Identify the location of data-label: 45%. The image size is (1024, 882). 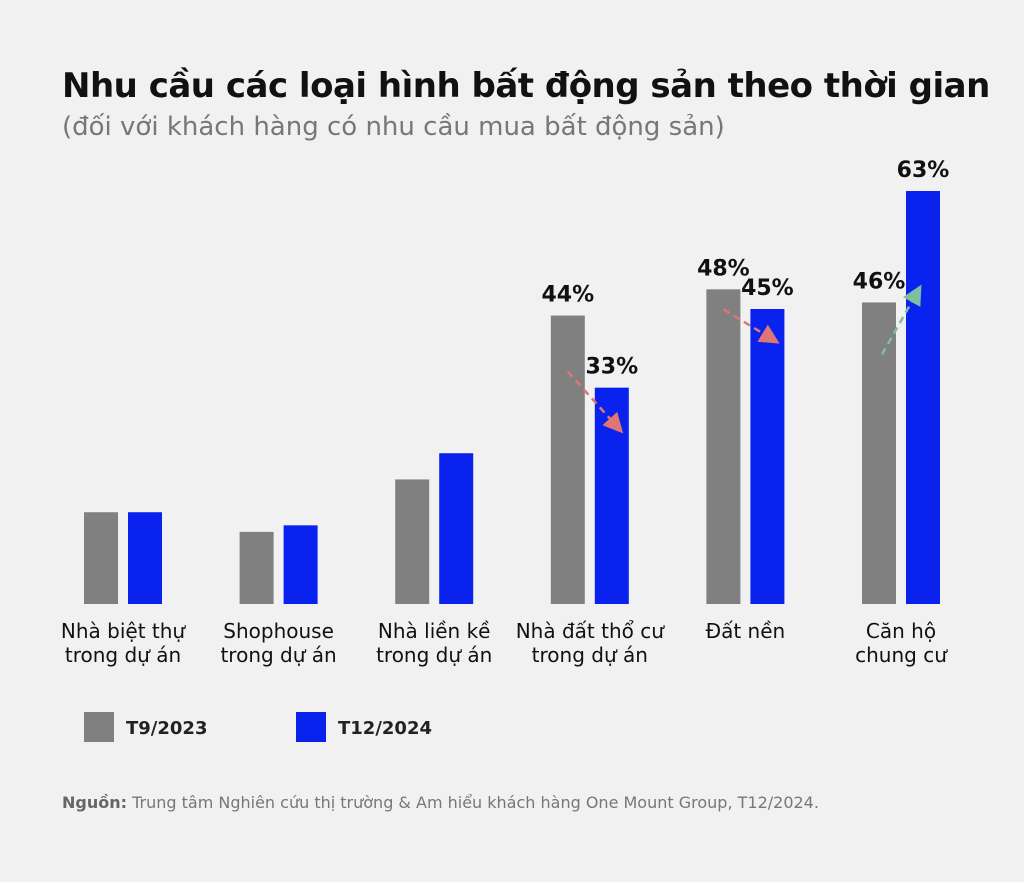
(767, 288).